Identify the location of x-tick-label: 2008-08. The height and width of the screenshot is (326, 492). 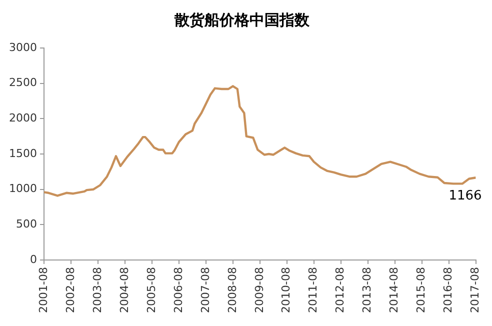
(232, 290).